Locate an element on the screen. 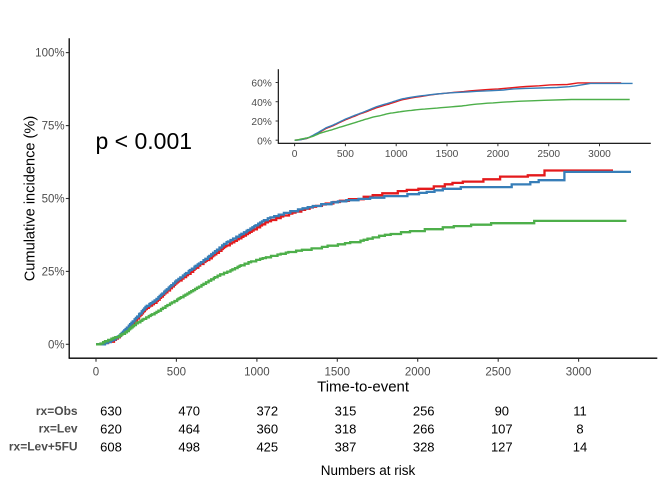 This screenshot has height=485, width=672. svg-text: Cumulative incidence (%) is located at coordinates (31, 198).